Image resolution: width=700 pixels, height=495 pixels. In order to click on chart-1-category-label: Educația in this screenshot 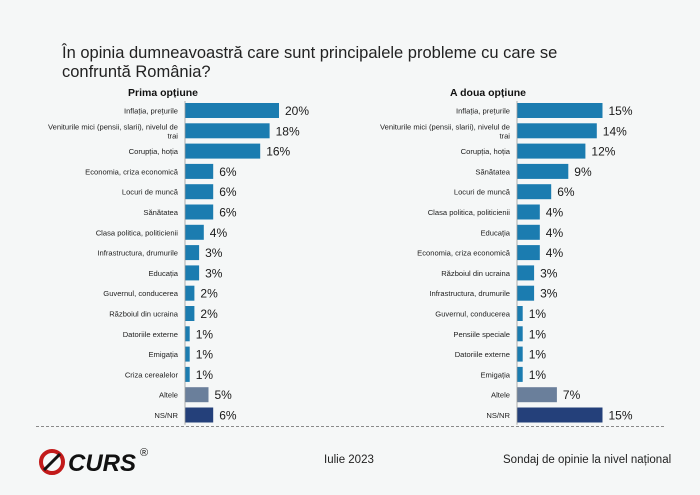, I will do `click(163, 273)`.